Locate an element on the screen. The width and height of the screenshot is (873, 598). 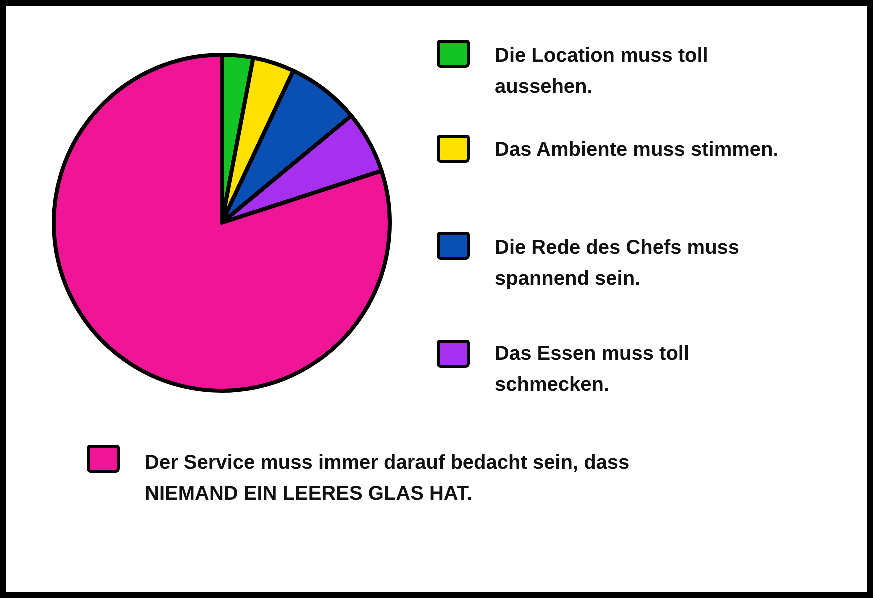
legend-label: Die Rede des Chefs muss spannend sein. is located at coordinates (618, 264).